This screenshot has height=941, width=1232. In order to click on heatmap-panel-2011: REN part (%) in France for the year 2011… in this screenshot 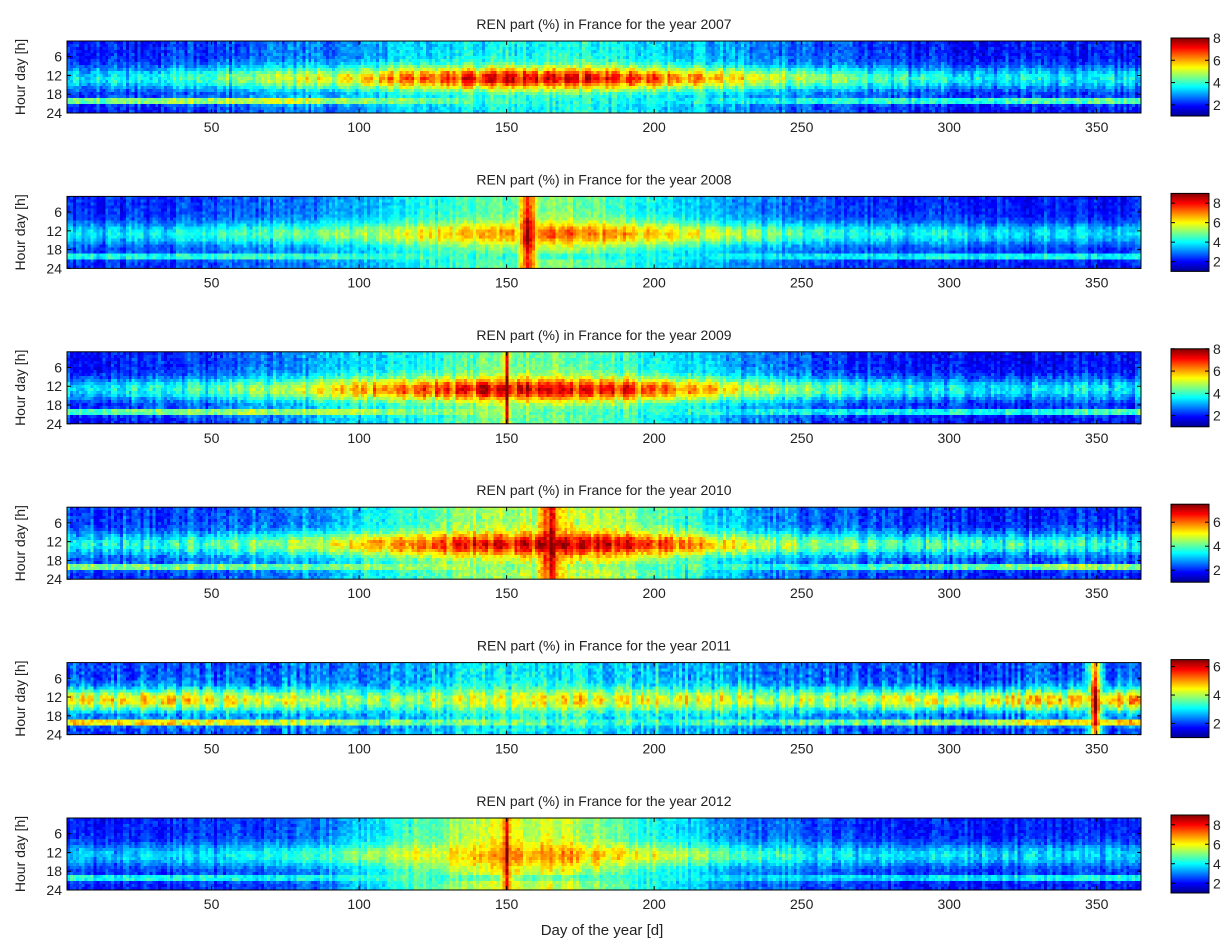, I will do `click(616, 697)`.